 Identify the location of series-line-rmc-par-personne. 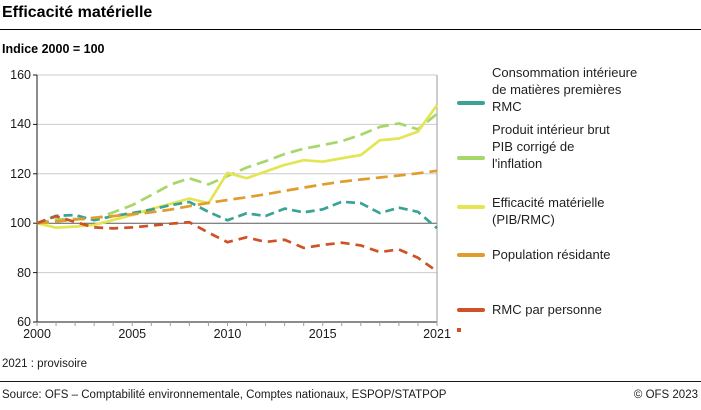
(237, 243).